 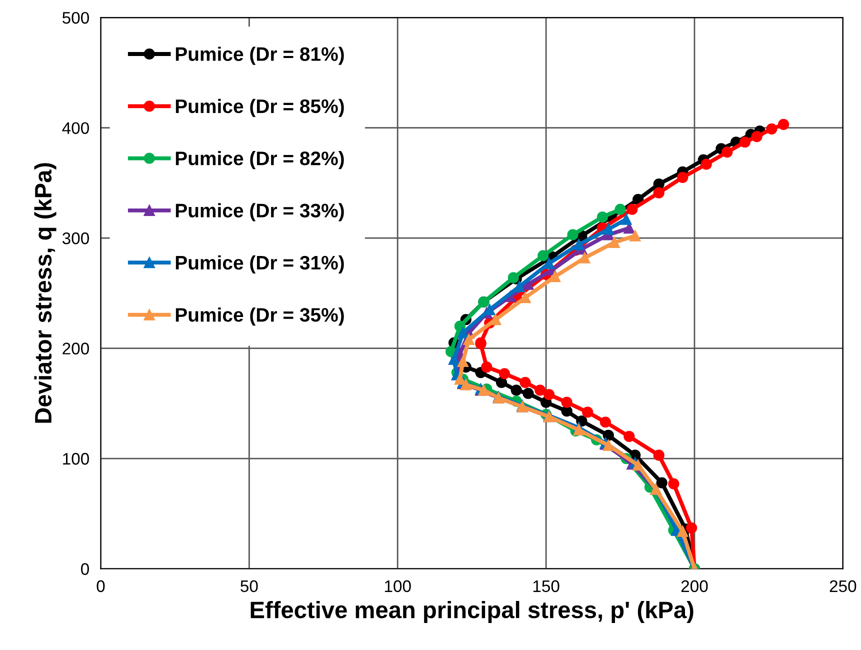 I want to click on y-tick-label: 300, so click(x=75, y=238).